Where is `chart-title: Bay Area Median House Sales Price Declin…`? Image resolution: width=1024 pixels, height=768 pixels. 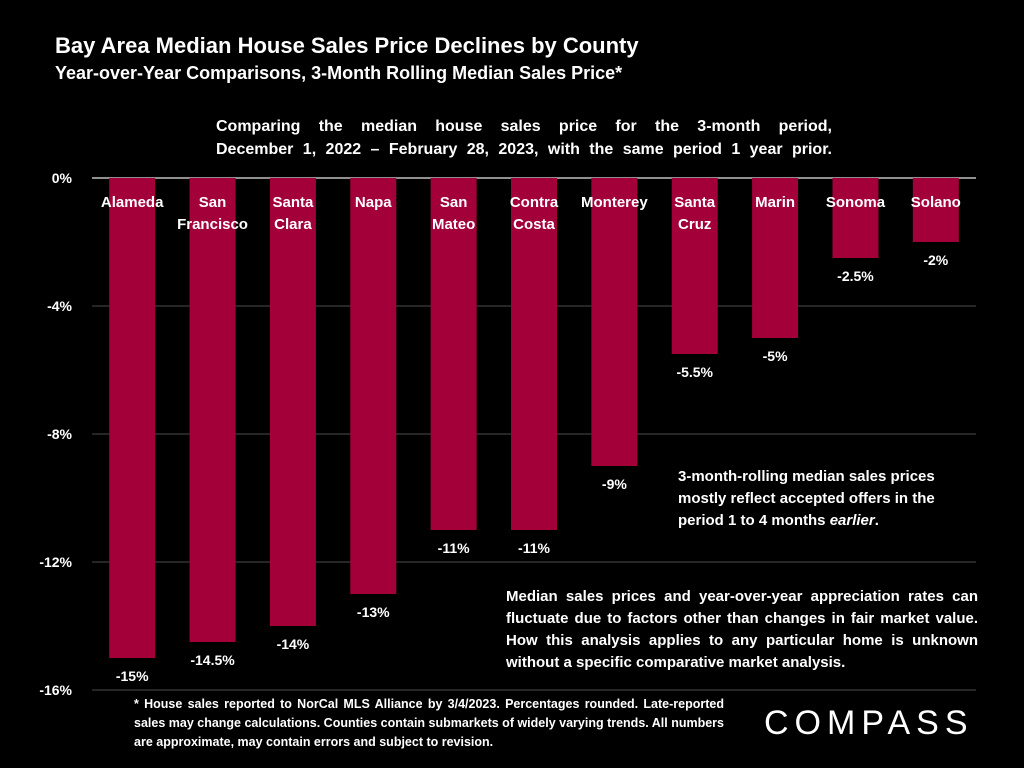
chart-title: Bay Area Median House Sales Price Declin… is located at coordinates (347, 45).